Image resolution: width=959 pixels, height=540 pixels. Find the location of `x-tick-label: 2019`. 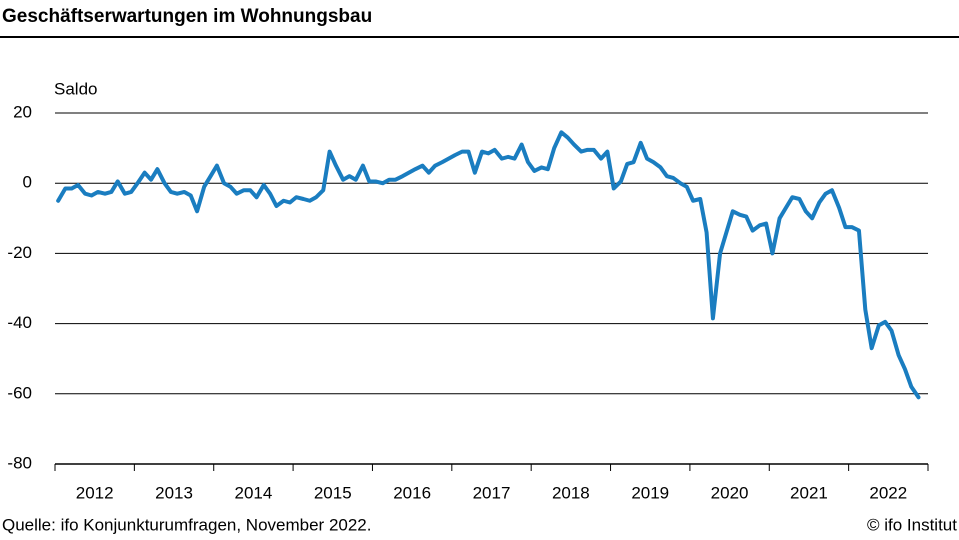

x-tick-label: 2019 is located at coordinates (650, 492).